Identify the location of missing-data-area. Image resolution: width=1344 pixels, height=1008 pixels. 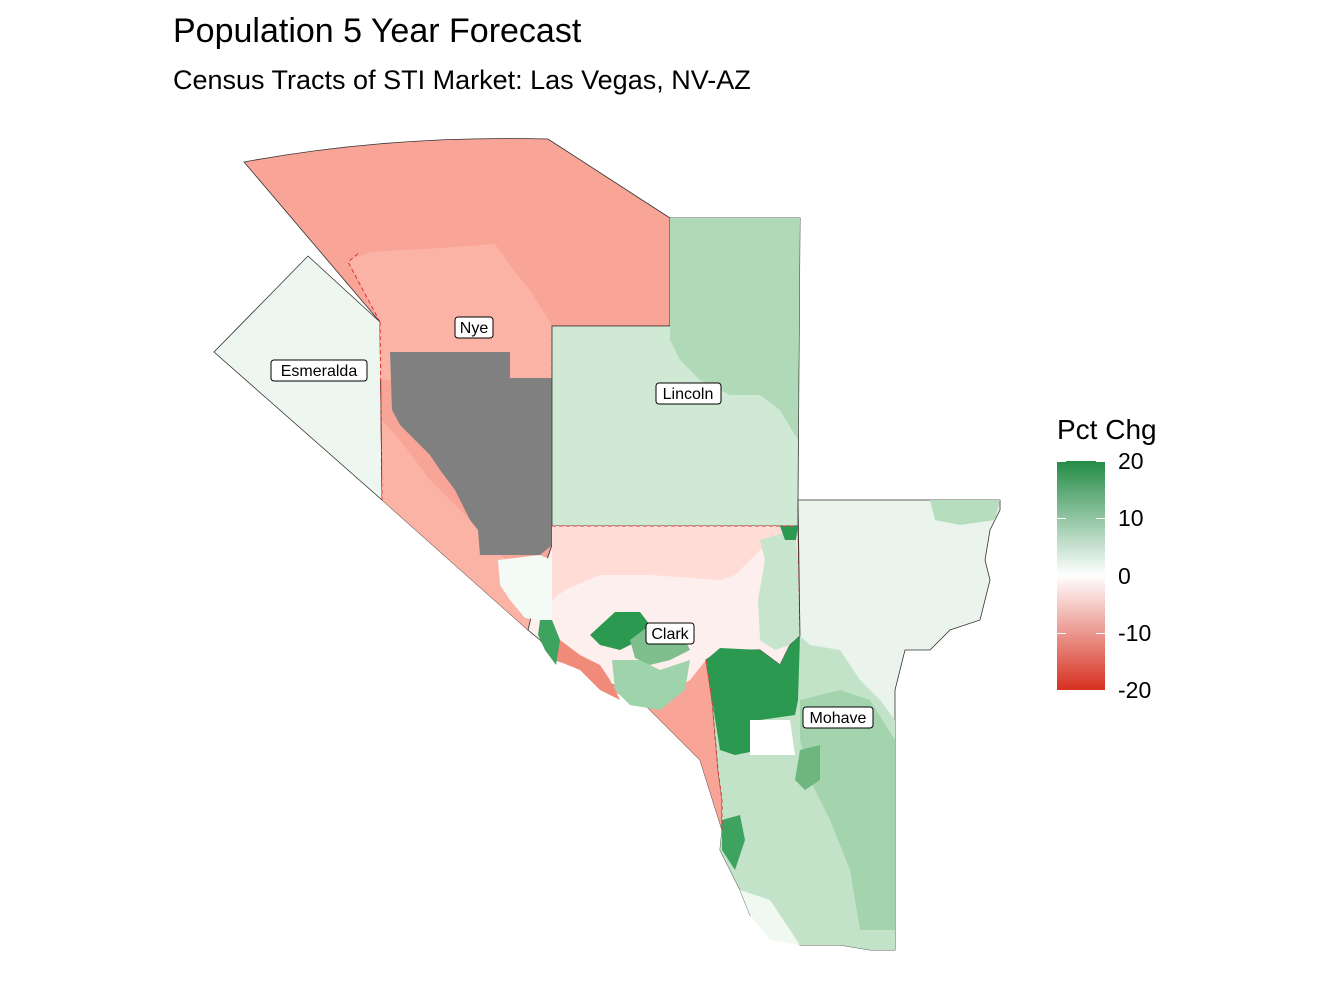
(471, 453).